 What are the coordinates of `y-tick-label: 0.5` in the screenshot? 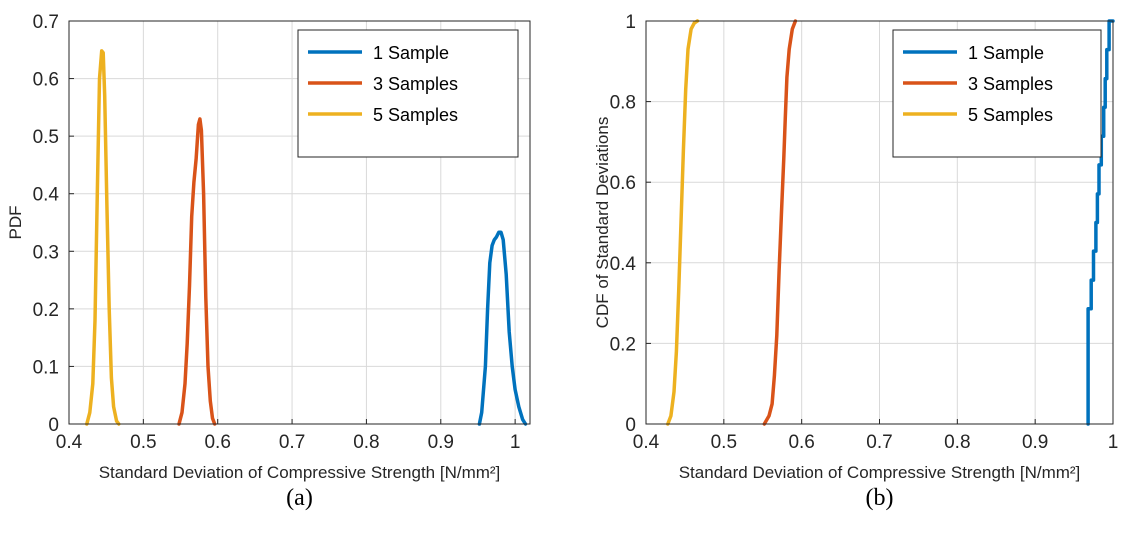 It's located at (46, 137).